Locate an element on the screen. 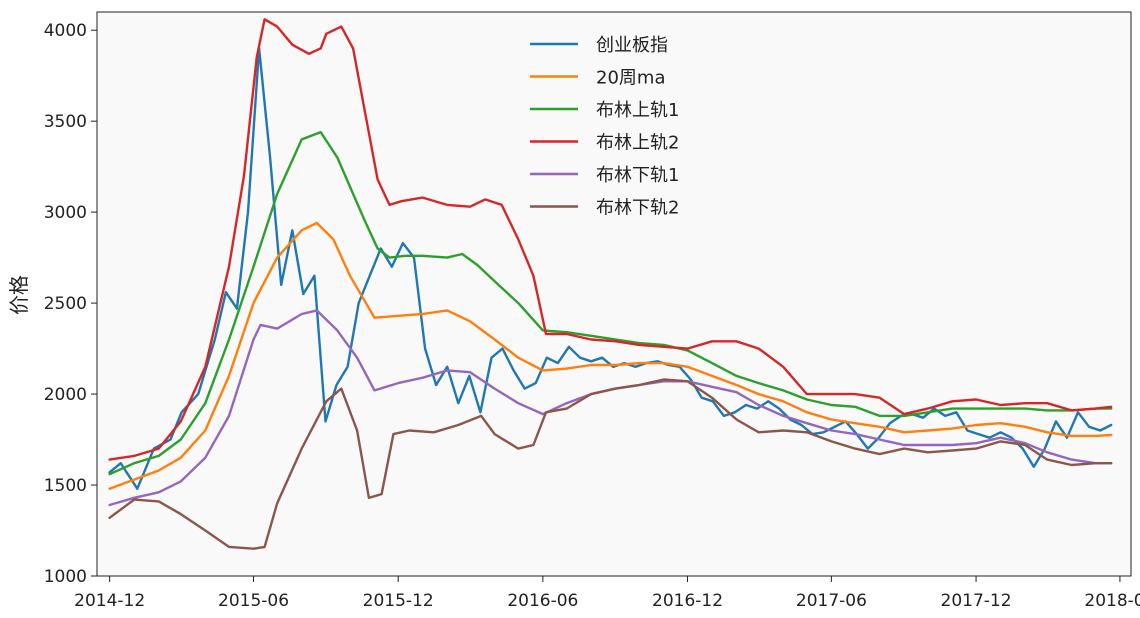 The height and width of the screenshot is (618, 1140). x-tick-label: 2016-06 is located at coordinates (542, 601).